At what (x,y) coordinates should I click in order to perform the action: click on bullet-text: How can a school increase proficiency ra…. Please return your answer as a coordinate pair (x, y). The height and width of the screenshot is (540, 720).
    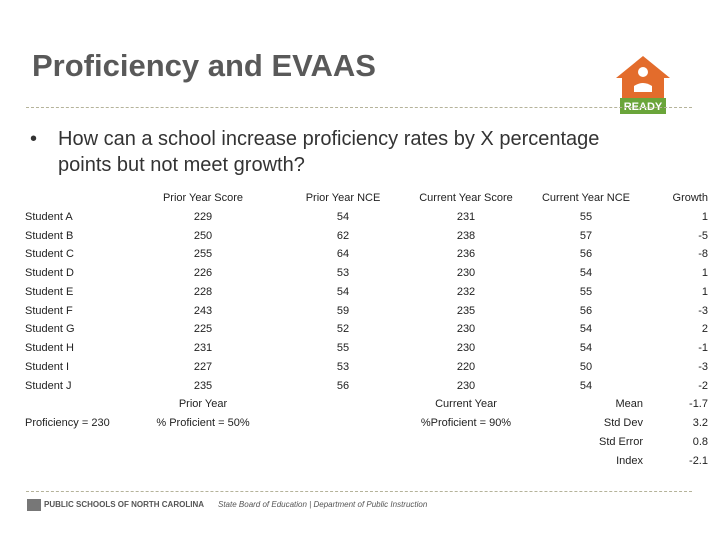
    Looking at the image, I should click on (329, 152).